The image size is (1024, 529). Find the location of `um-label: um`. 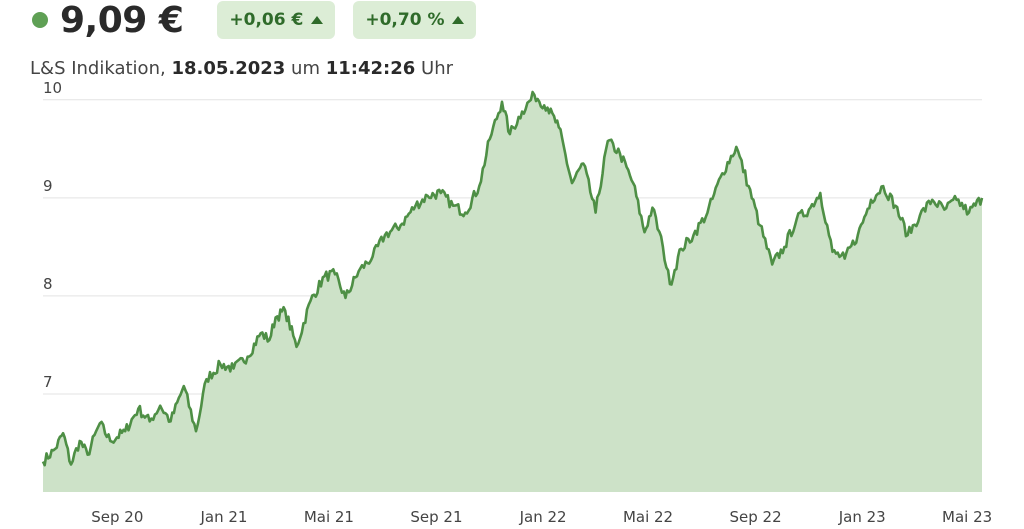

um-label: um is located at coordinates (305, 68).